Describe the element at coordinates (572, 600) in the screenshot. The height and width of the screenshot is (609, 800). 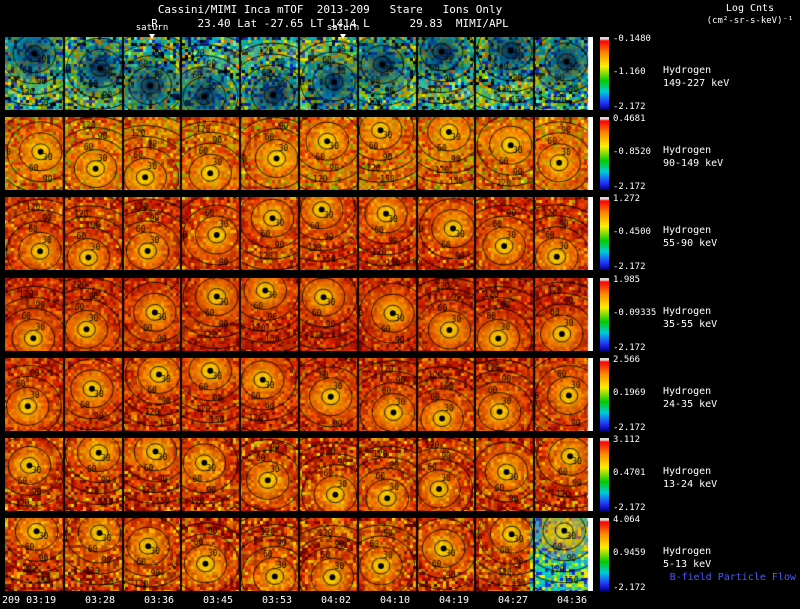
I see `time-tick-label-9: 04:36` at that location.